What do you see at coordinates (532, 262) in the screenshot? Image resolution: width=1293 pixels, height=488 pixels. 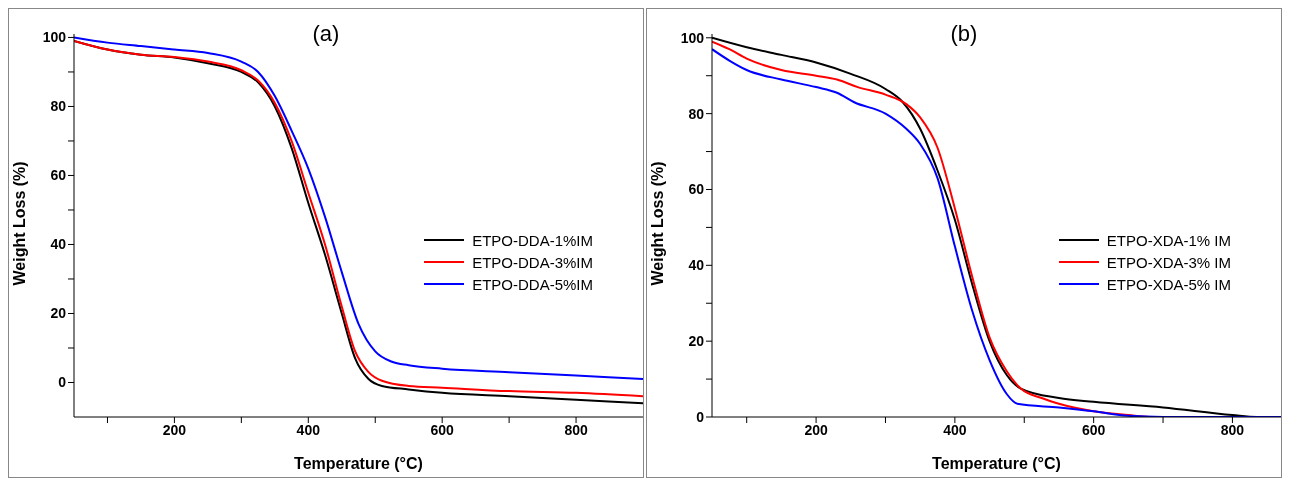 I see `legend-label: ETPO-DDA-3%IM` at bounding box center [532, 262].